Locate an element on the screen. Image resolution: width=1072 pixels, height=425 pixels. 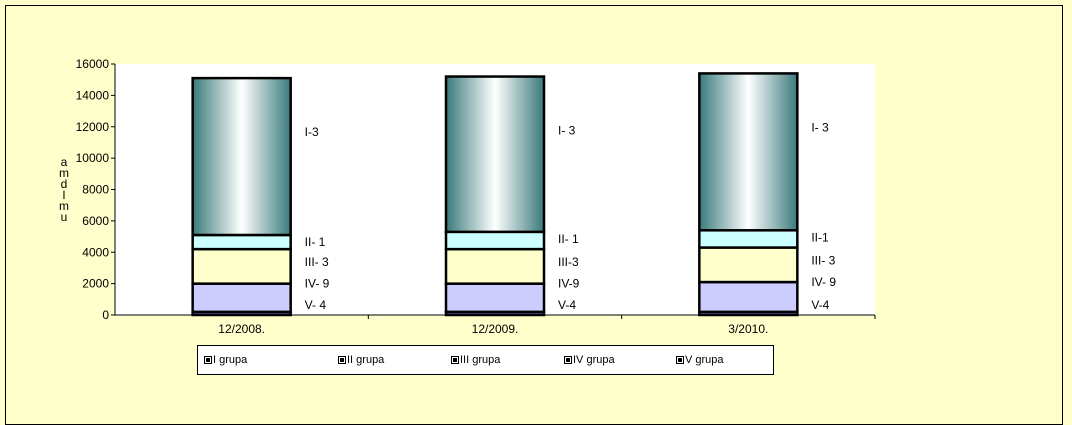
legend-item: V grupa is located at coordinates (700, 360).